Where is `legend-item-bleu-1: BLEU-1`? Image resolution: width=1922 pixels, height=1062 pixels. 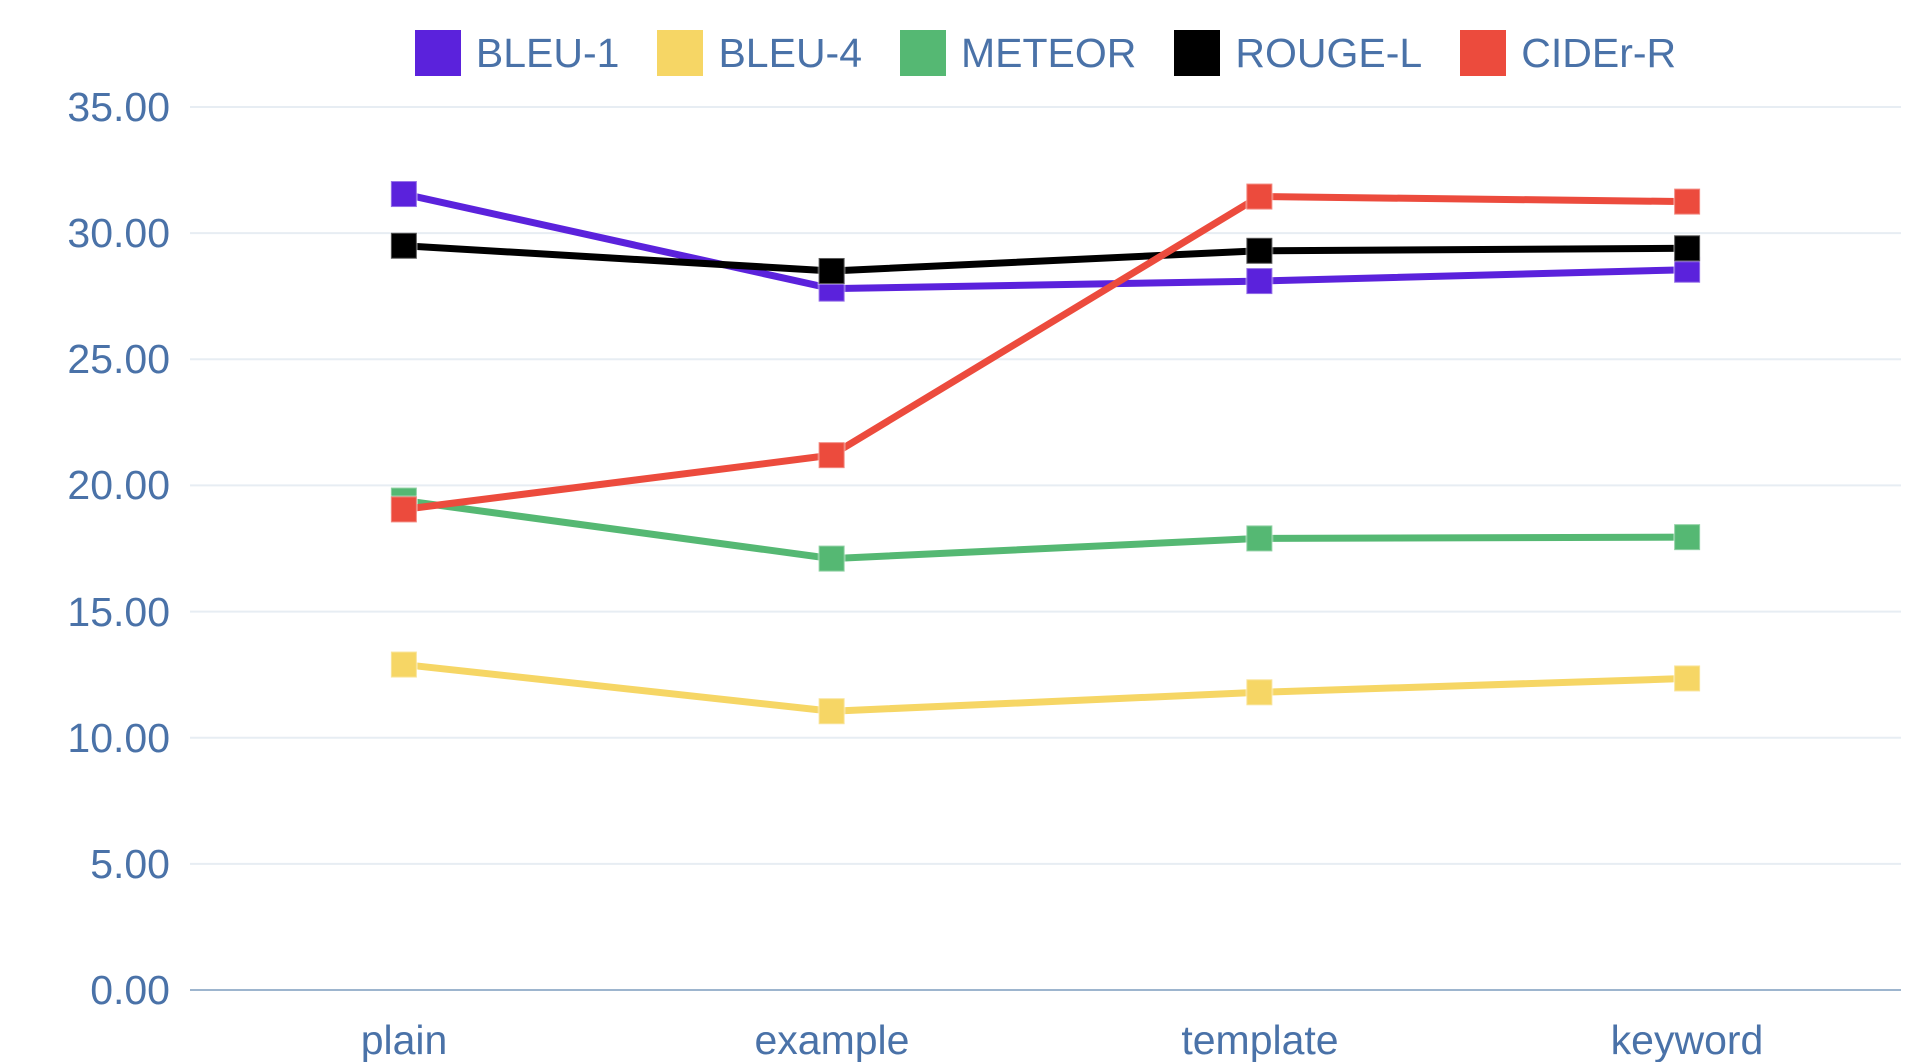 legend-item-bleu-1: BLEU-1 is located at coordinates (517, 53).